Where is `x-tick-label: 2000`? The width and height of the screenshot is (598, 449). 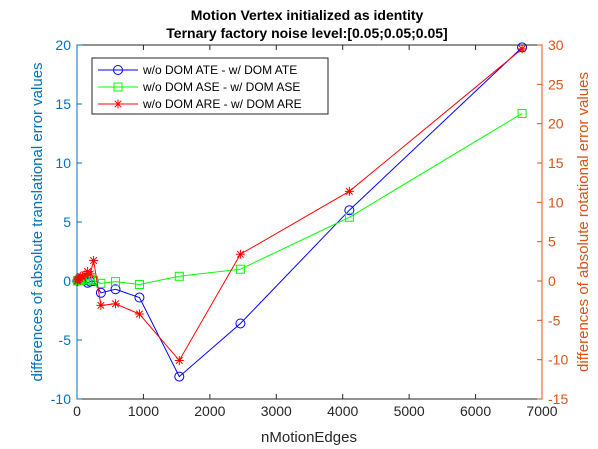
x-tick-label: 2000 is located at coordinates (209, 411).